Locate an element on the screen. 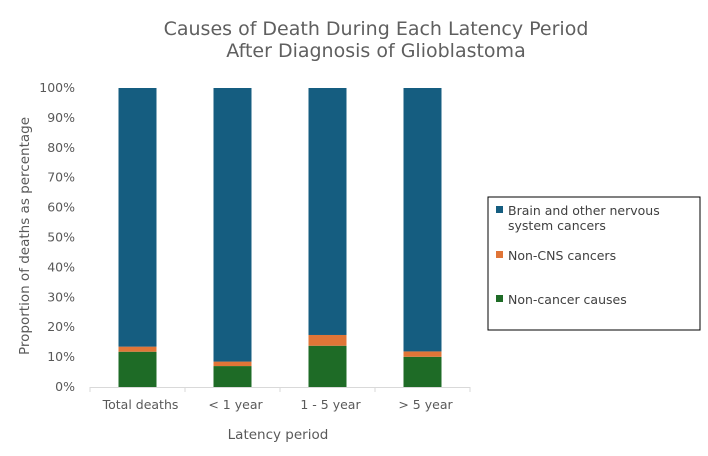 This screenshot has height=456, width=708. y-tick-label: 0% is located at coordinates (65, 386).